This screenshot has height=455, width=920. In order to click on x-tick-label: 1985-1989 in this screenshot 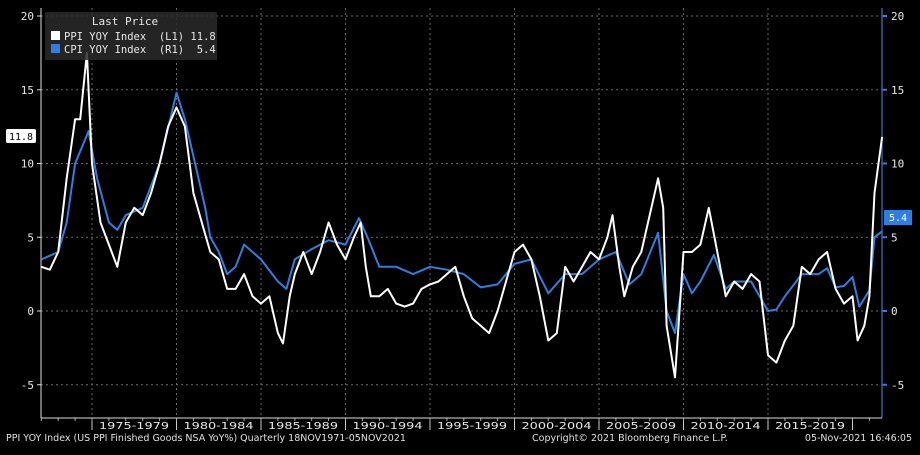, I will do `click(303, 425)`.